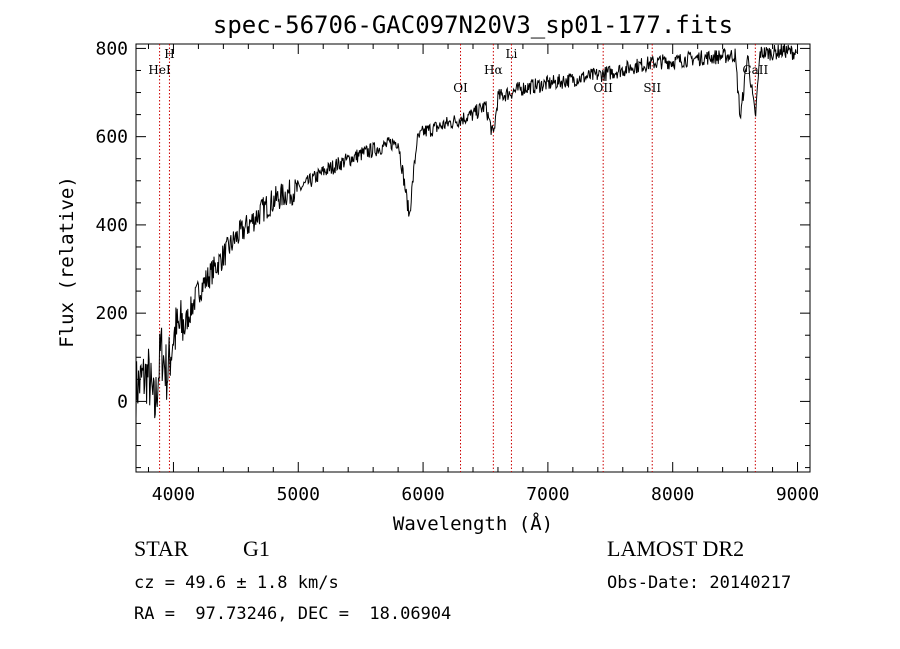 This screenshot has height=649, width=900. Describe the element at coordinates (159, 70) in the screenshot. I see `marker-label: HeI` at that location.